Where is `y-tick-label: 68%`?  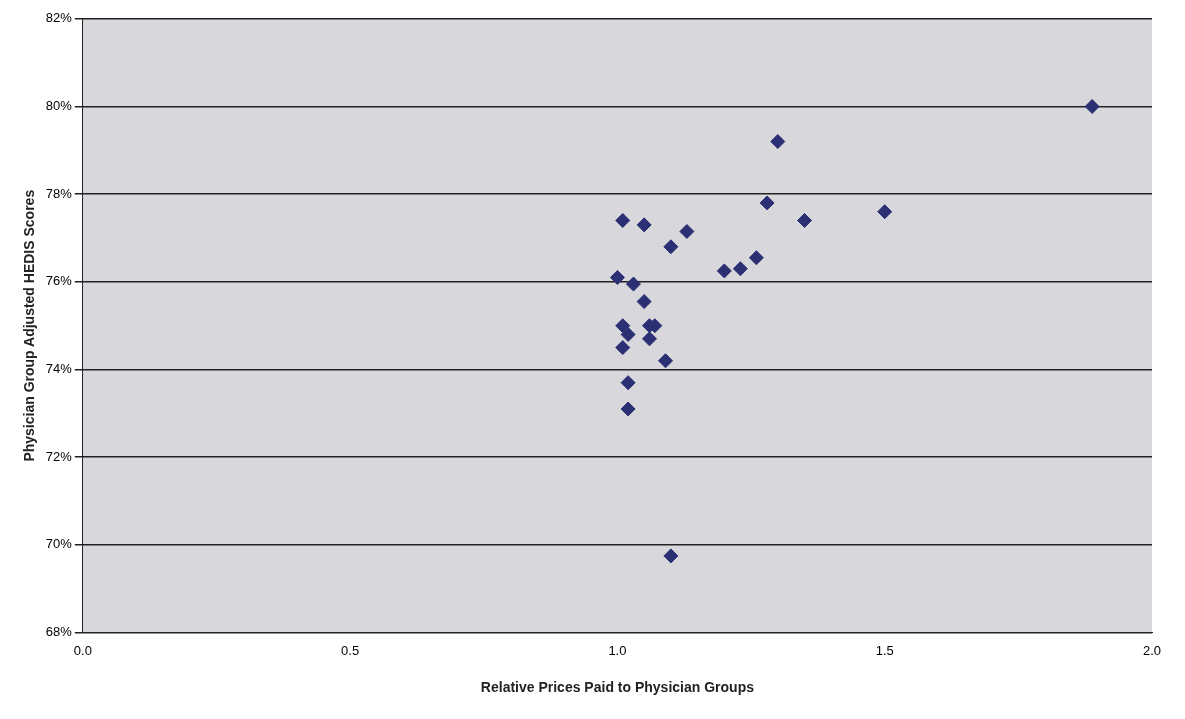
y-tick-label: 68% is located at coordinates (59, 632).